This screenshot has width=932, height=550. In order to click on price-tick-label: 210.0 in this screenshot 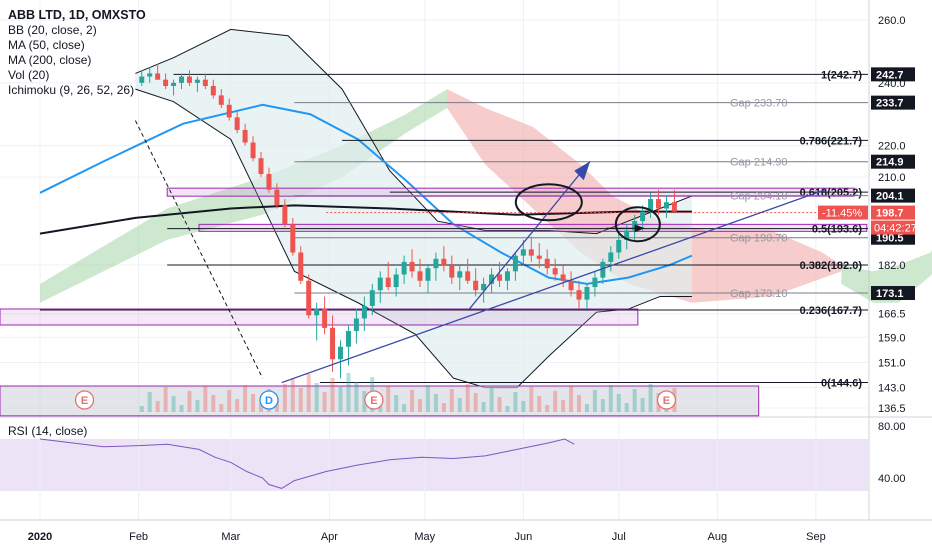, I will do `click(892, 178)`.